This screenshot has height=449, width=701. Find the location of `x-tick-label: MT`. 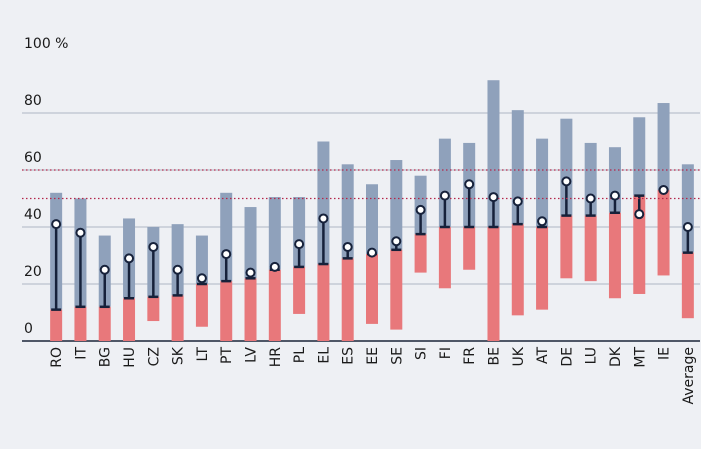

x-tick-label: MT is located at coordinates (640, 357).